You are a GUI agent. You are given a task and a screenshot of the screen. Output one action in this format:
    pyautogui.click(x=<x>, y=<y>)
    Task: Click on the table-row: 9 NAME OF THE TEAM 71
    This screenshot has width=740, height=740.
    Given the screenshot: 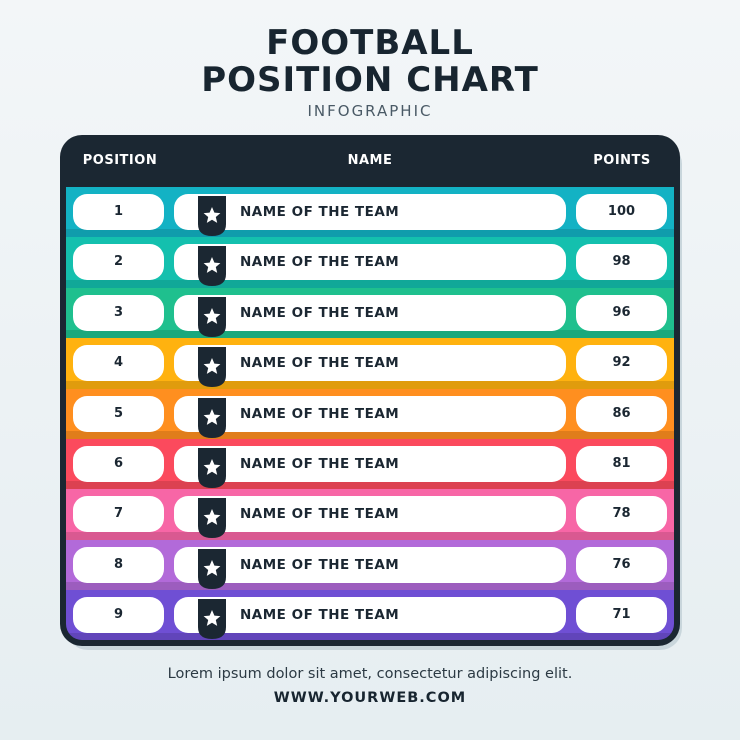 What is the action you would take?
    pyautogui.click(x=370, y=615)
    